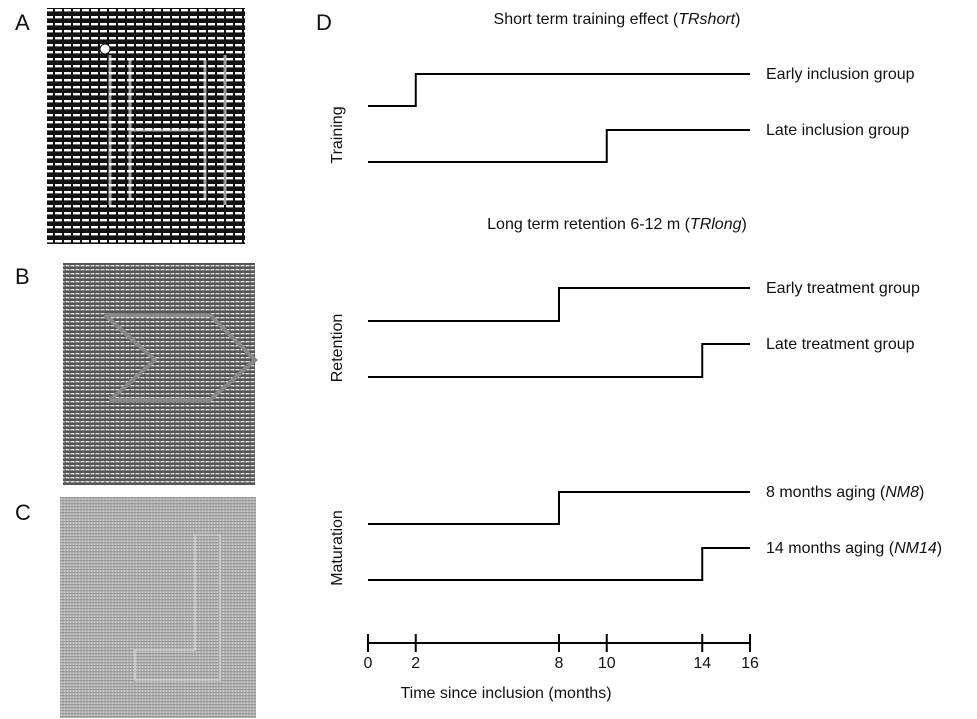  I want to click on x-tick-label: 2, so click(415, 663).